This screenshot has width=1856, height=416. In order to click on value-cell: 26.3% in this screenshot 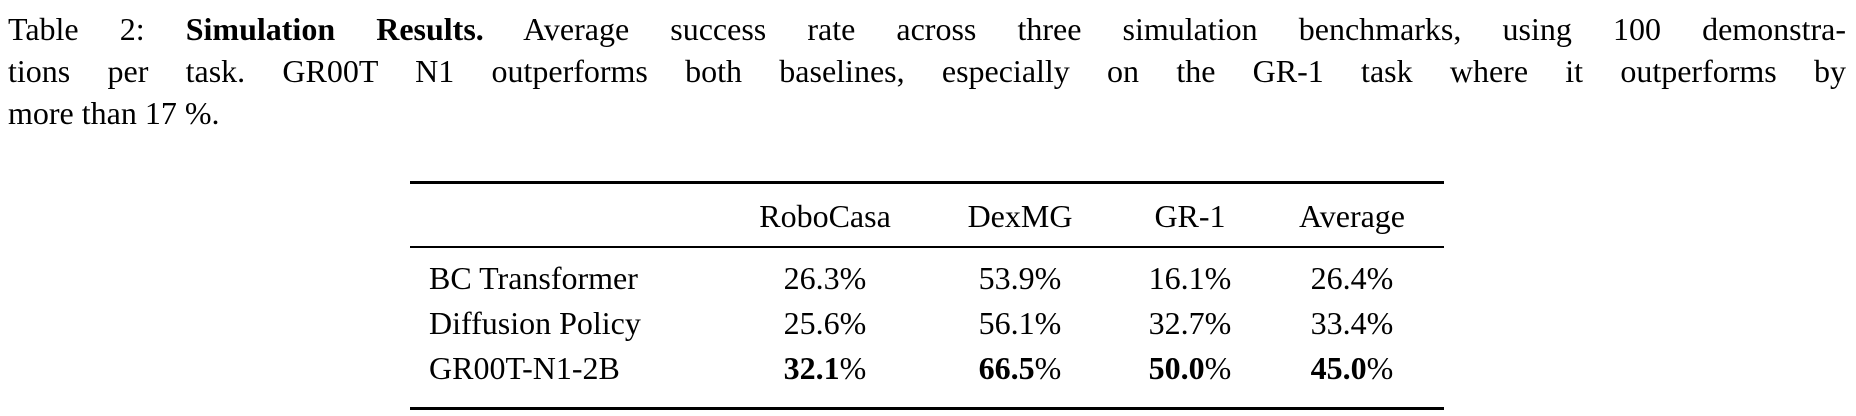, I will do `click(825, 274)`.